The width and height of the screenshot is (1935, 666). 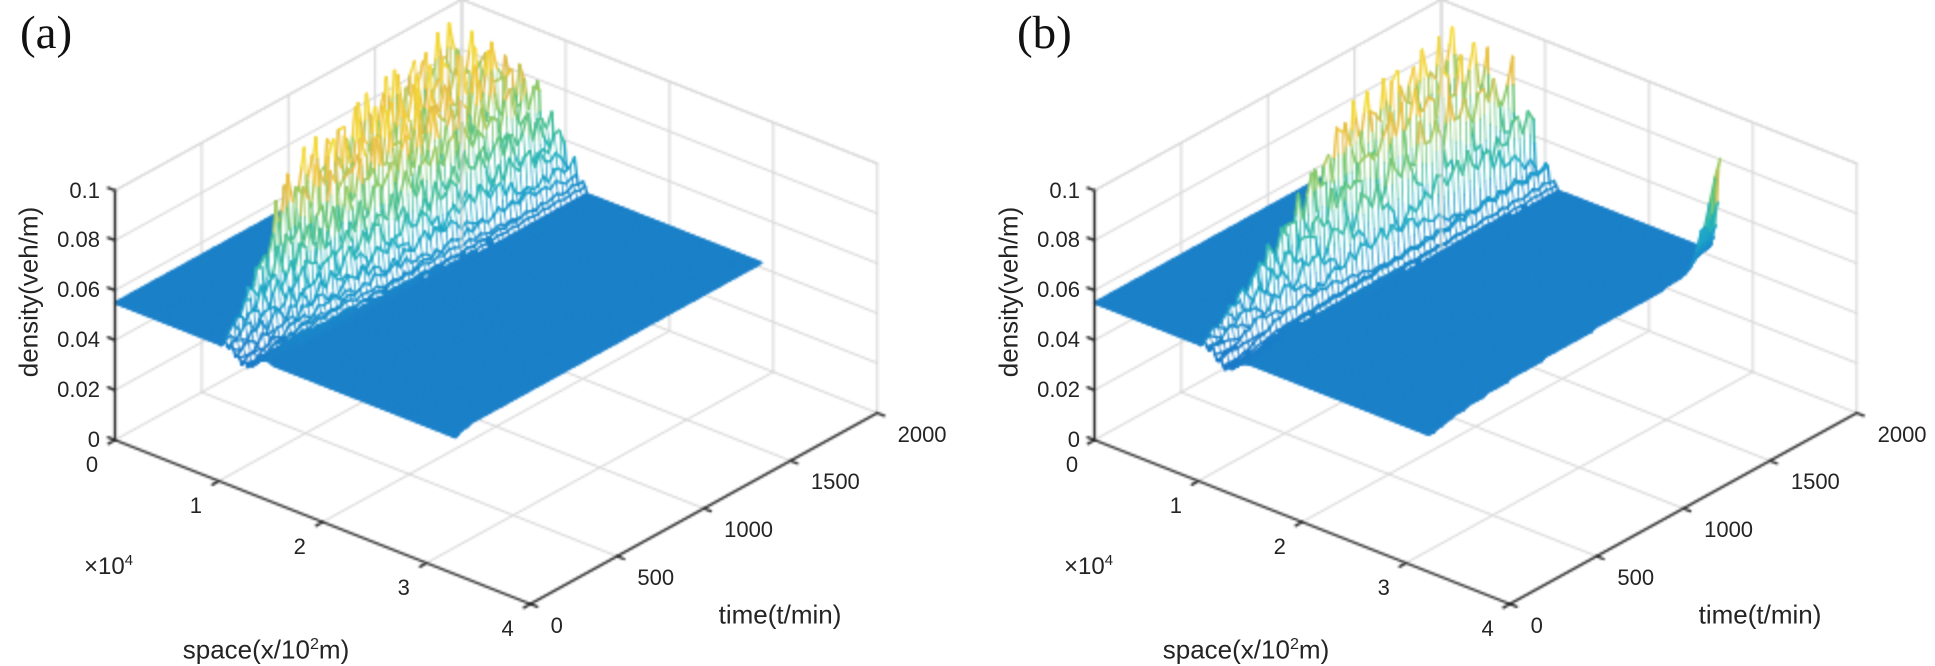 I want to click on space-label-post-a: m), so click(x=334, y=649).